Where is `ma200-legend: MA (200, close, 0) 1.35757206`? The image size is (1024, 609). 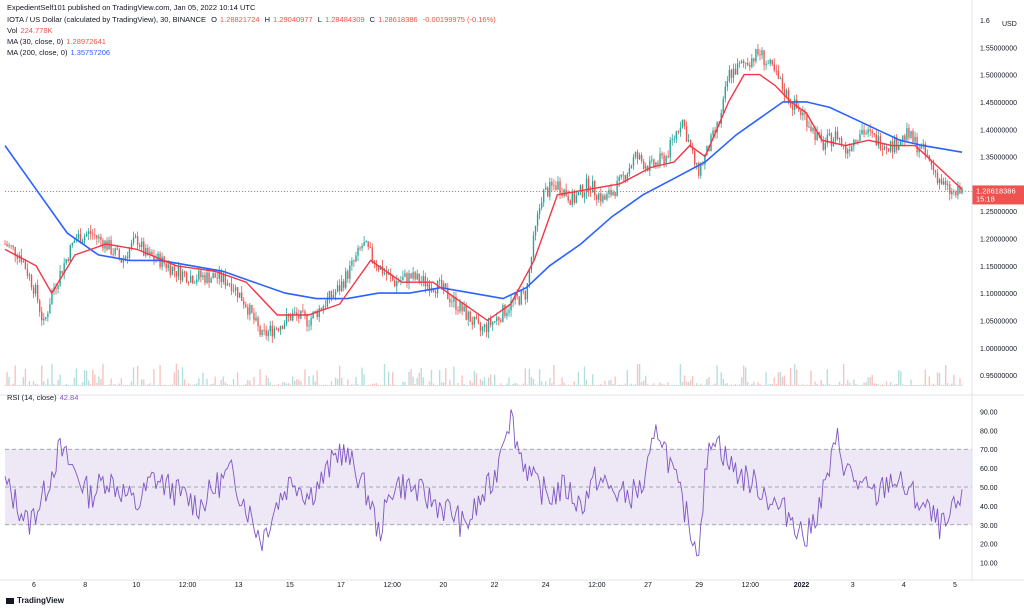
ma200-legend: MA (200, close, 0) 1.35757206 is located at coordinates (59, 52).